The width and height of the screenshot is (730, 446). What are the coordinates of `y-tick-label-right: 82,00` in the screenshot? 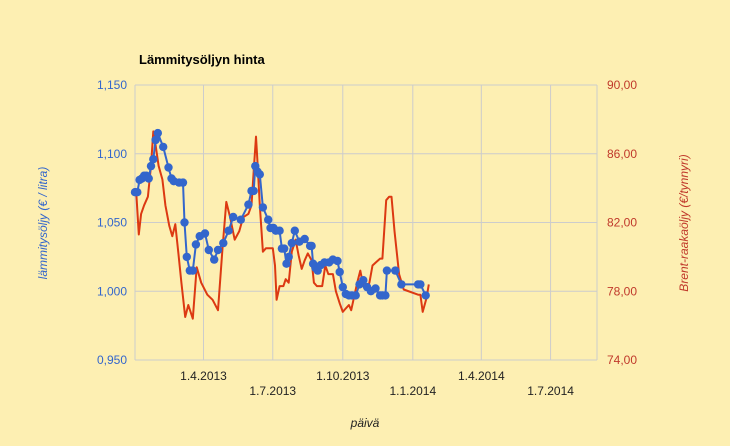 It's located at (622, 223).